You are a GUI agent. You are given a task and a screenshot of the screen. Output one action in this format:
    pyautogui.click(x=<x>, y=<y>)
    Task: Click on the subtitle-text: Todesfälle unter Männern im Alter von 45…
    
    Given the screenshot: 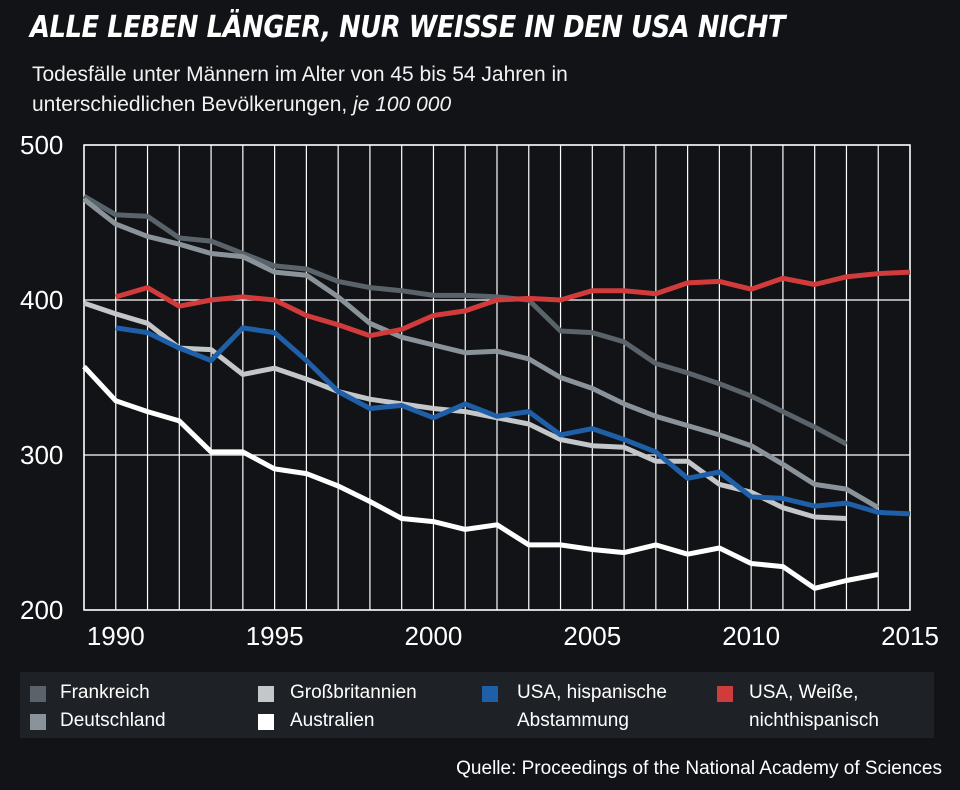 What is the action you would take?
    pyautogui.click(x=300, y=89)
    